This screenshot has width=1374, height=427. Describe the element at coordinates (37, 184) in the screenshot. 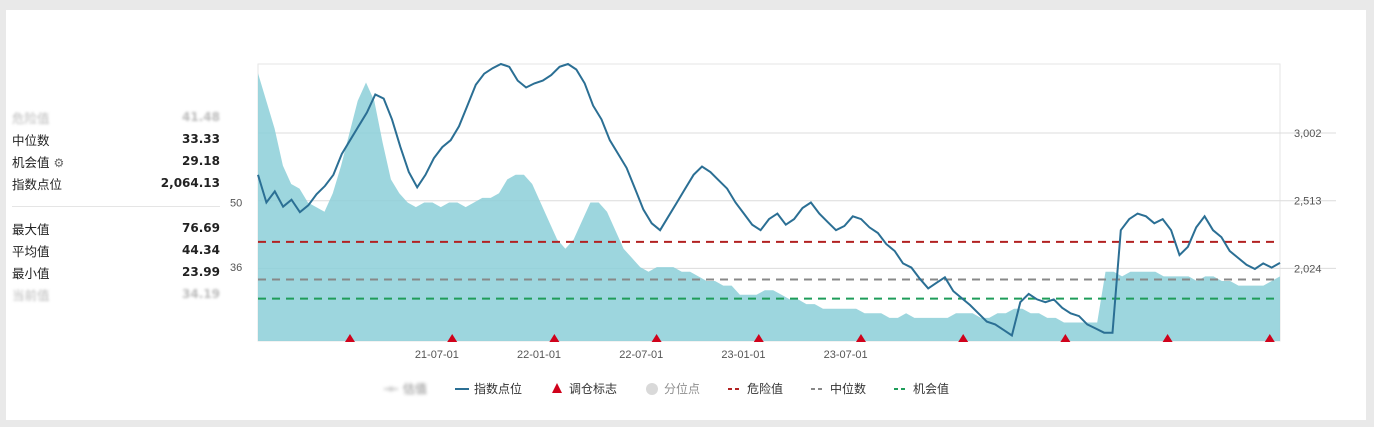

I see `stat-label: 指数点位` at that location.